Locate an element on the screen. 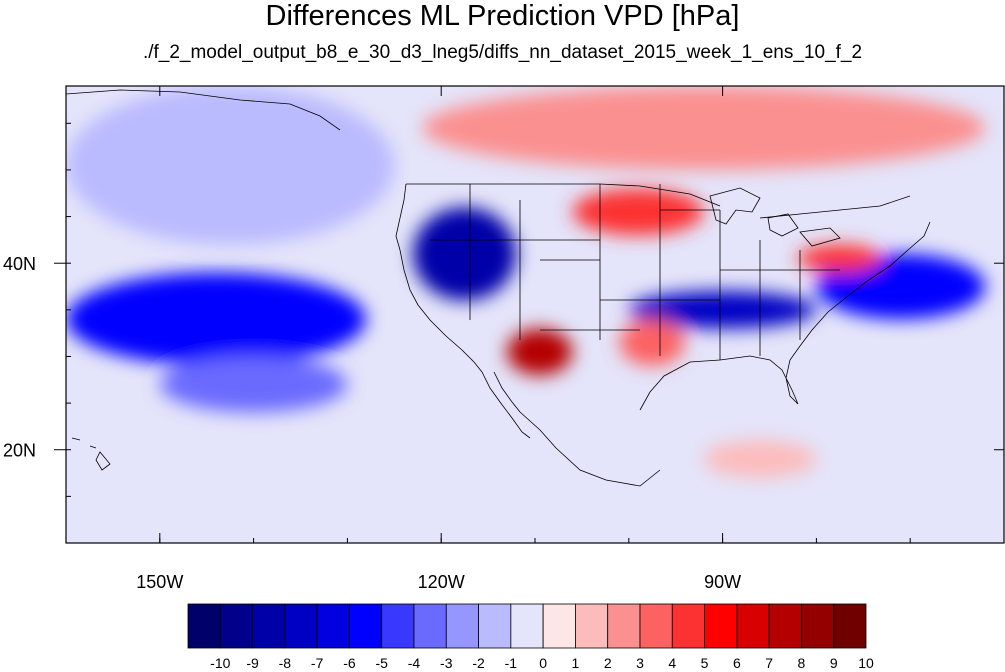  alaska-coast is located at coordinates (203, 110).